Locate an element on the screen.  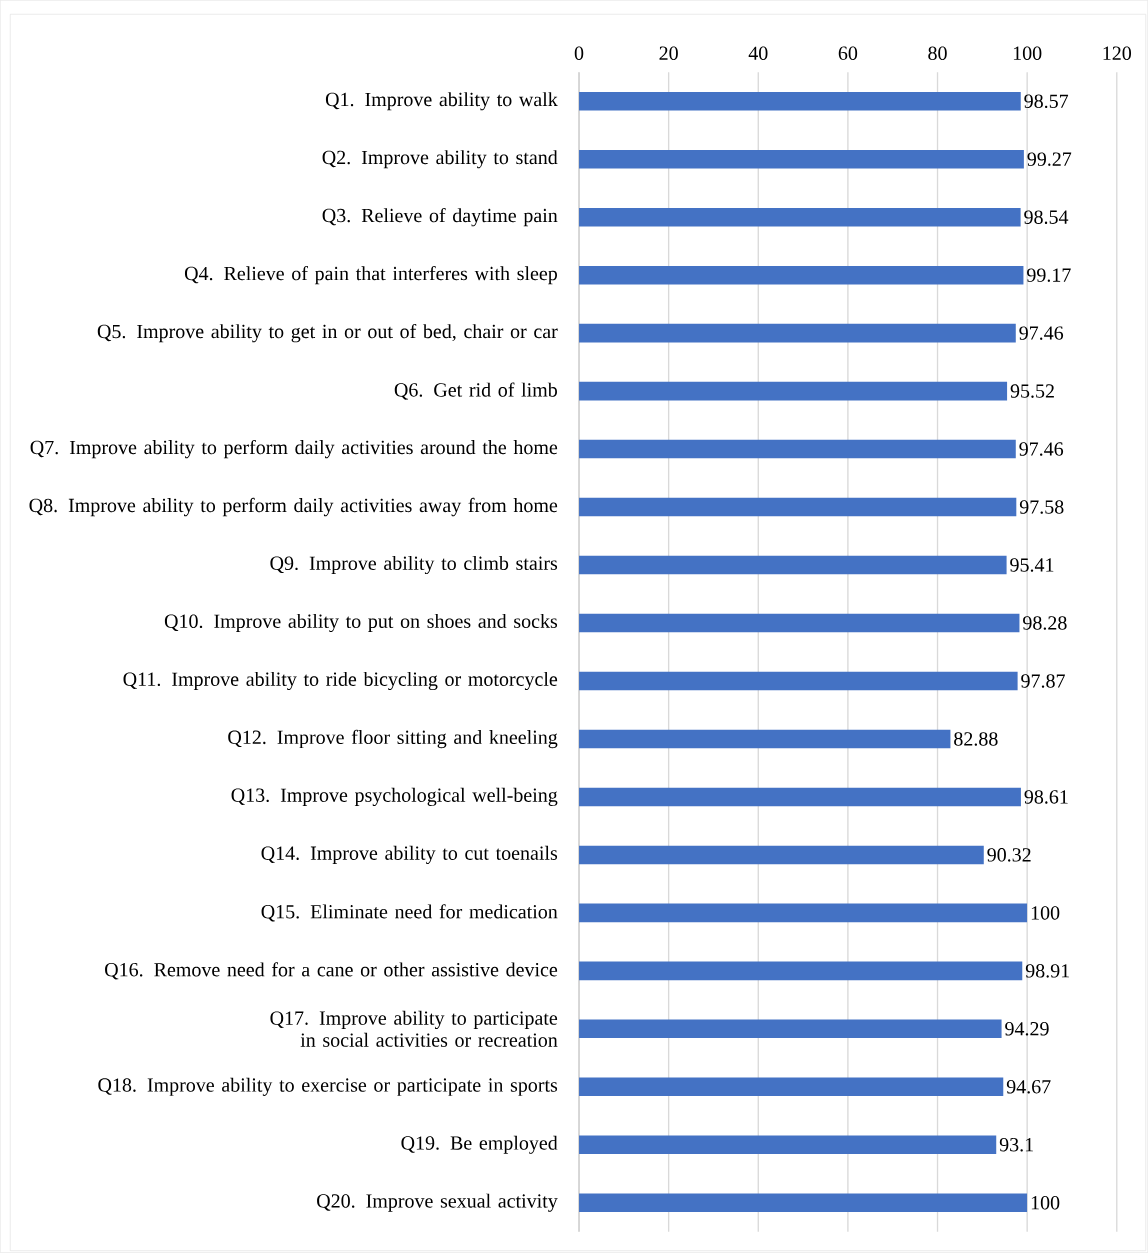
x-tick-label: 60 is located at coordinates (848, 53).